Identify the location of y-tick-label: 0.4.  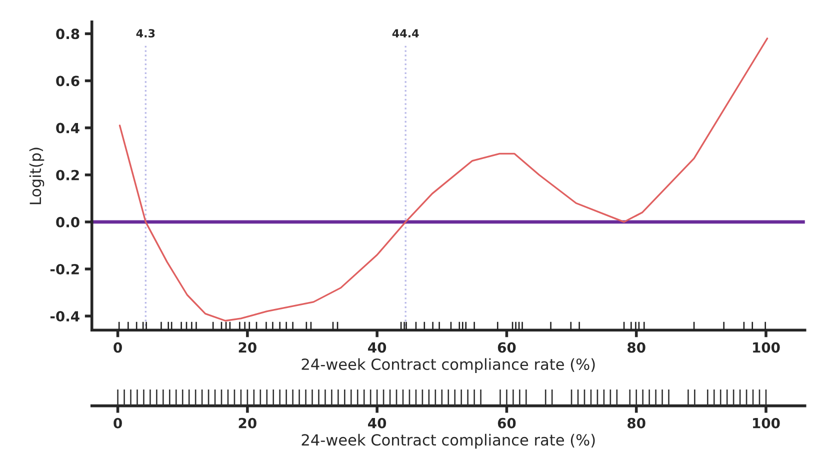
(68, 128).